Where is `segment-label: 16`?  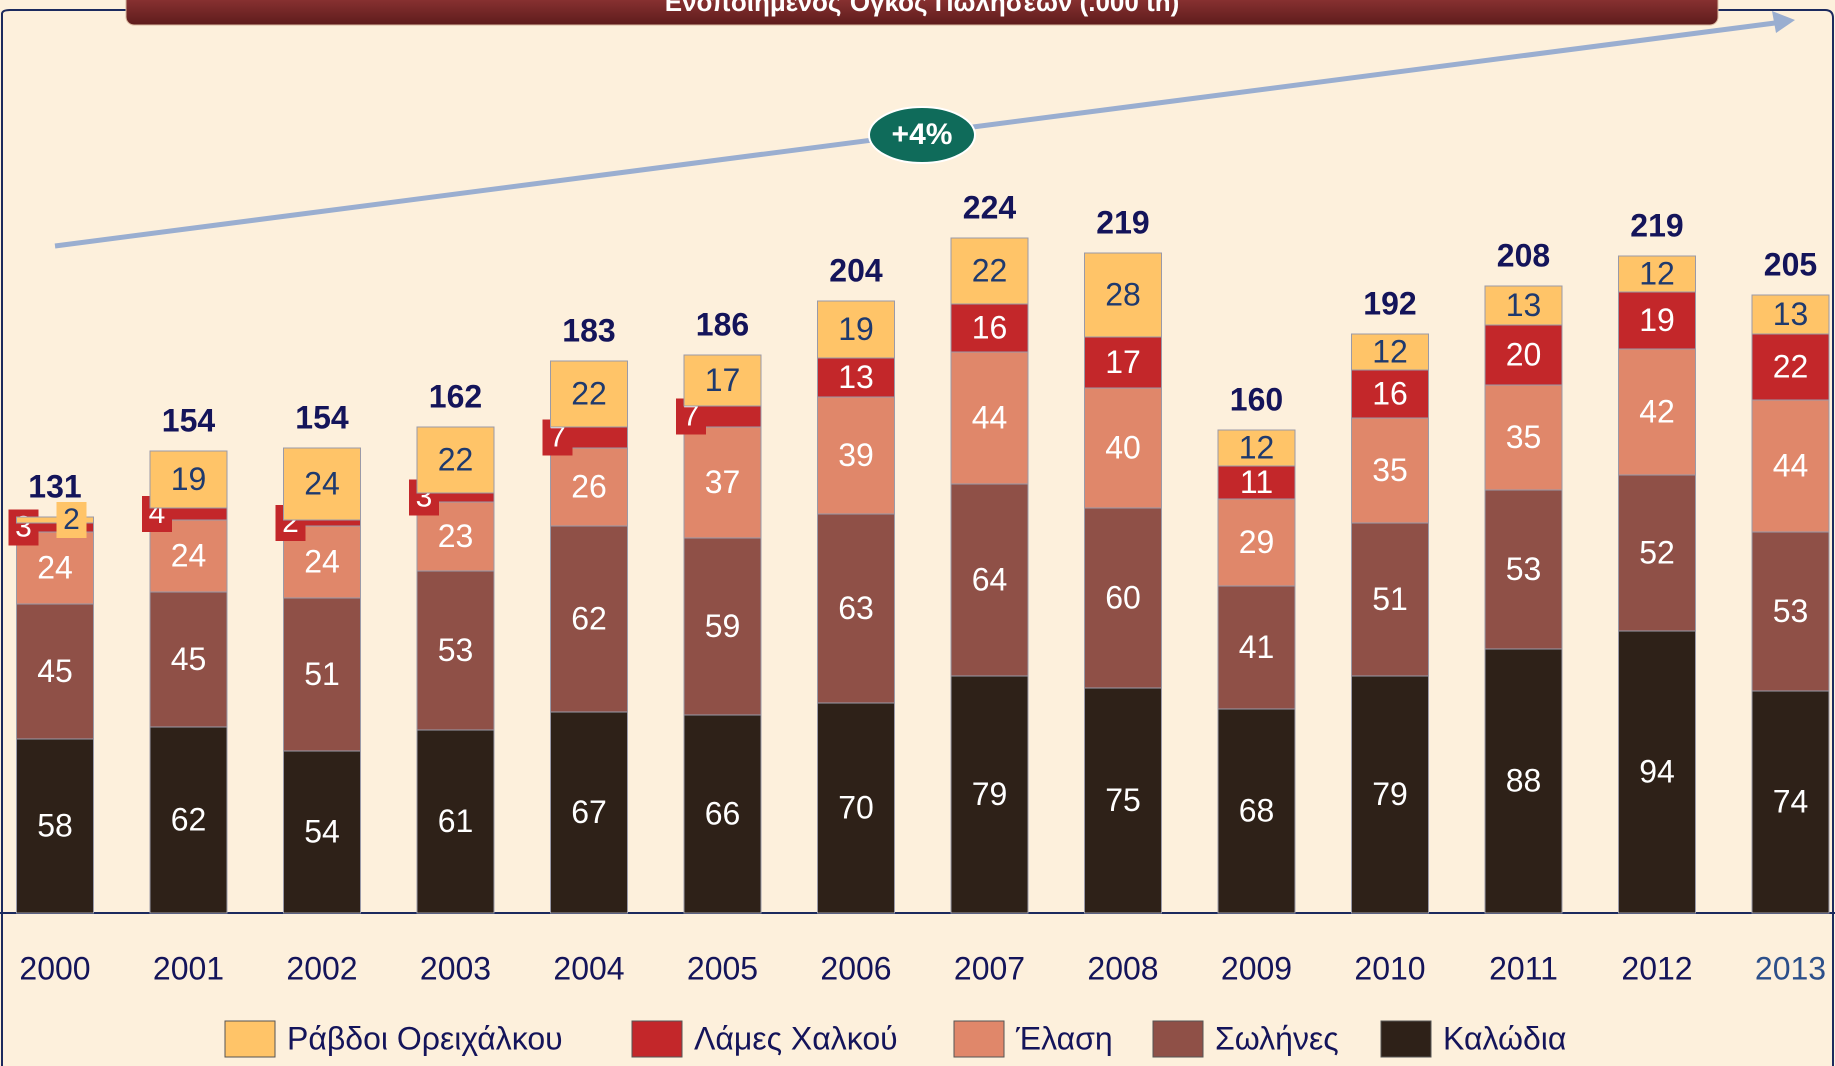 segment-label: 16 is located at coordinates (1390, 393).